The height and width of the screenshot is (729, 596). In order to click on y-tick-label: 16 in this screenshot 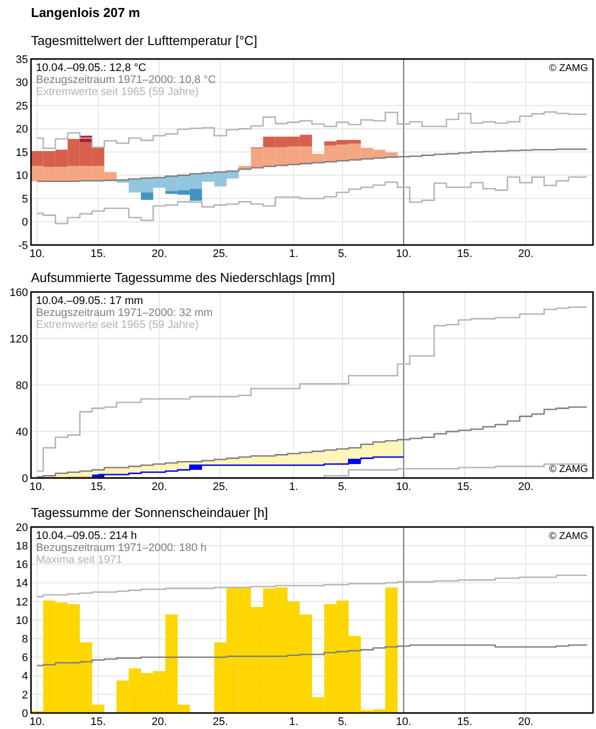, I will do `click(22, 565)`.